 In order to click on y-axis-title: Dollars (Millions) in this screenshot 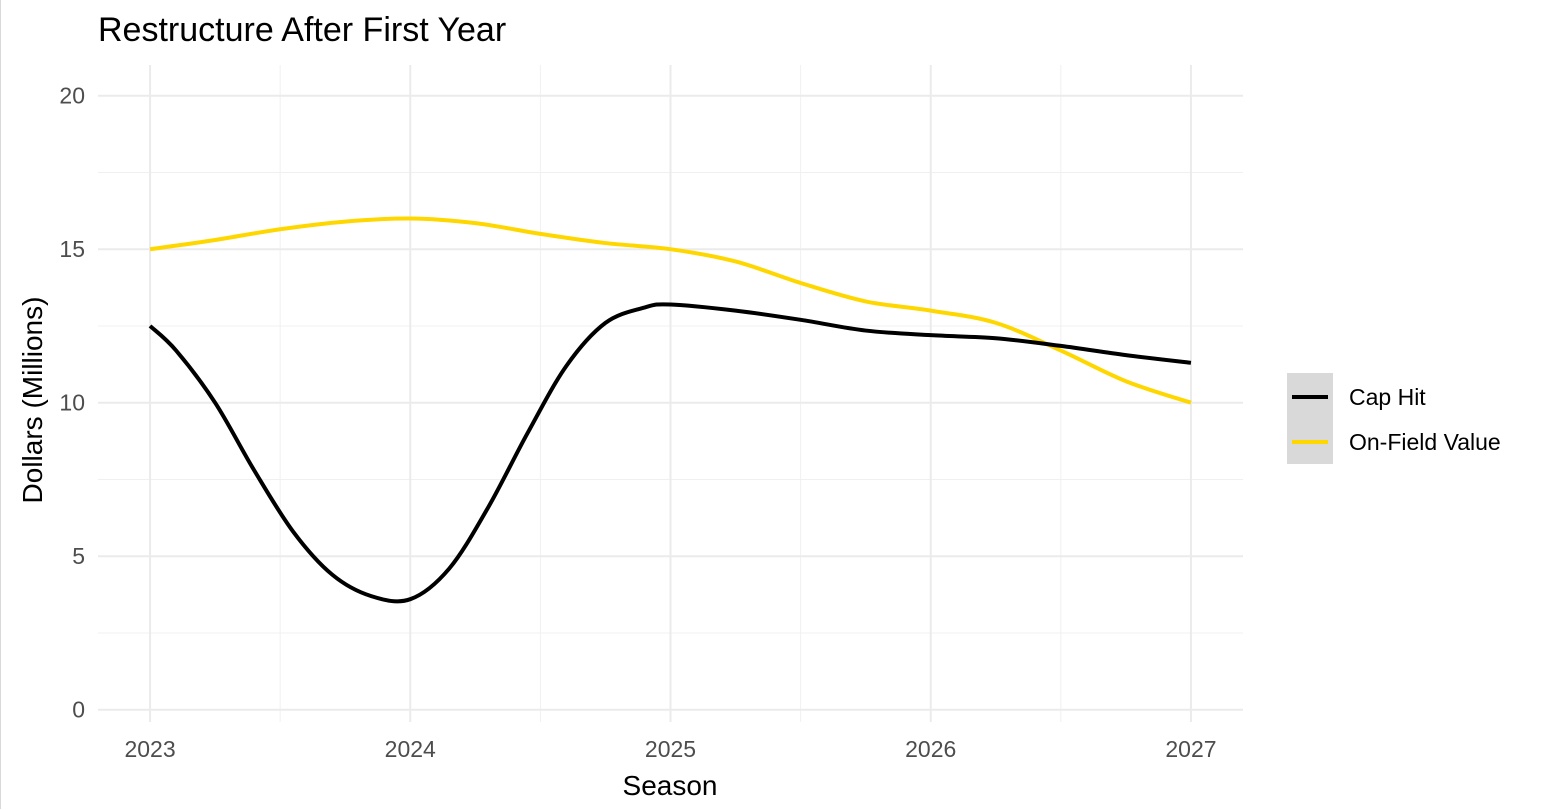, I will do `click(32, 400)`.